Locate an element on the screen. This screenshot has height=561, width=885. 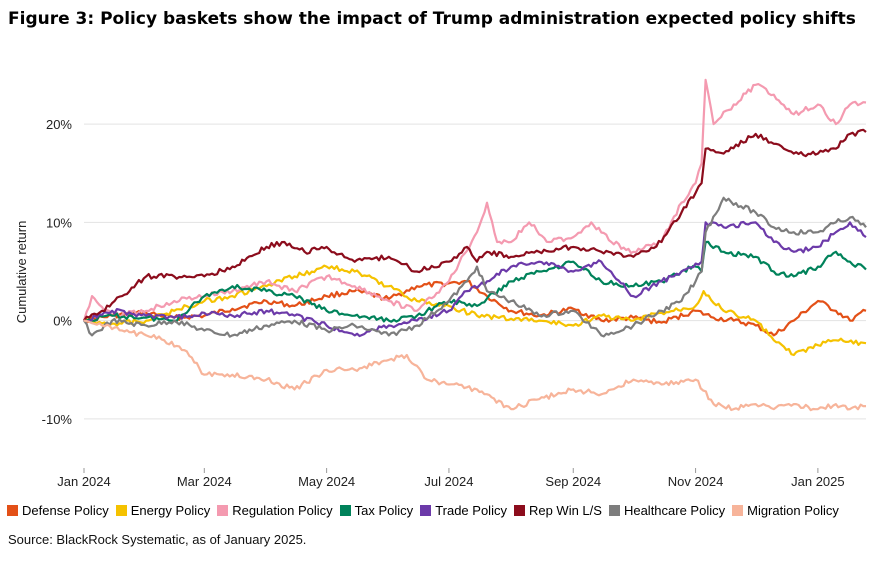
legend-item: Energy Policy is located at coordinates (163, 510).